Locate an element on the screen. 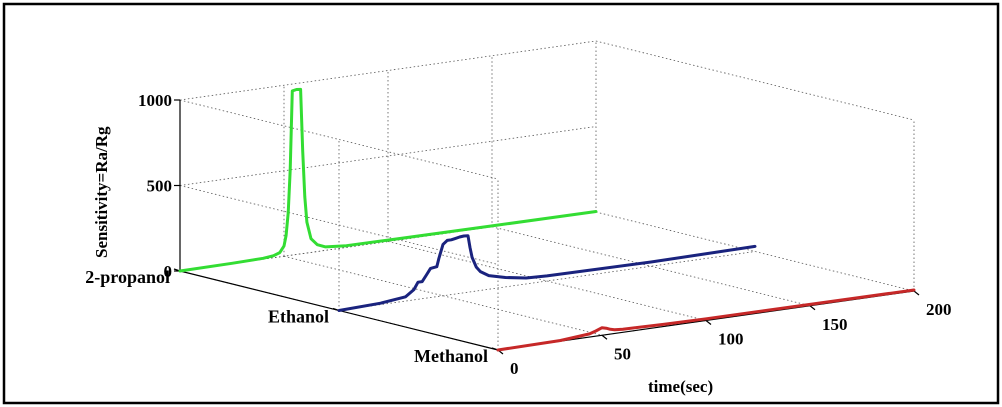 This screenshot has width=1002, height=407. gridline-rightwall-top is located at coordinates (755, 80).